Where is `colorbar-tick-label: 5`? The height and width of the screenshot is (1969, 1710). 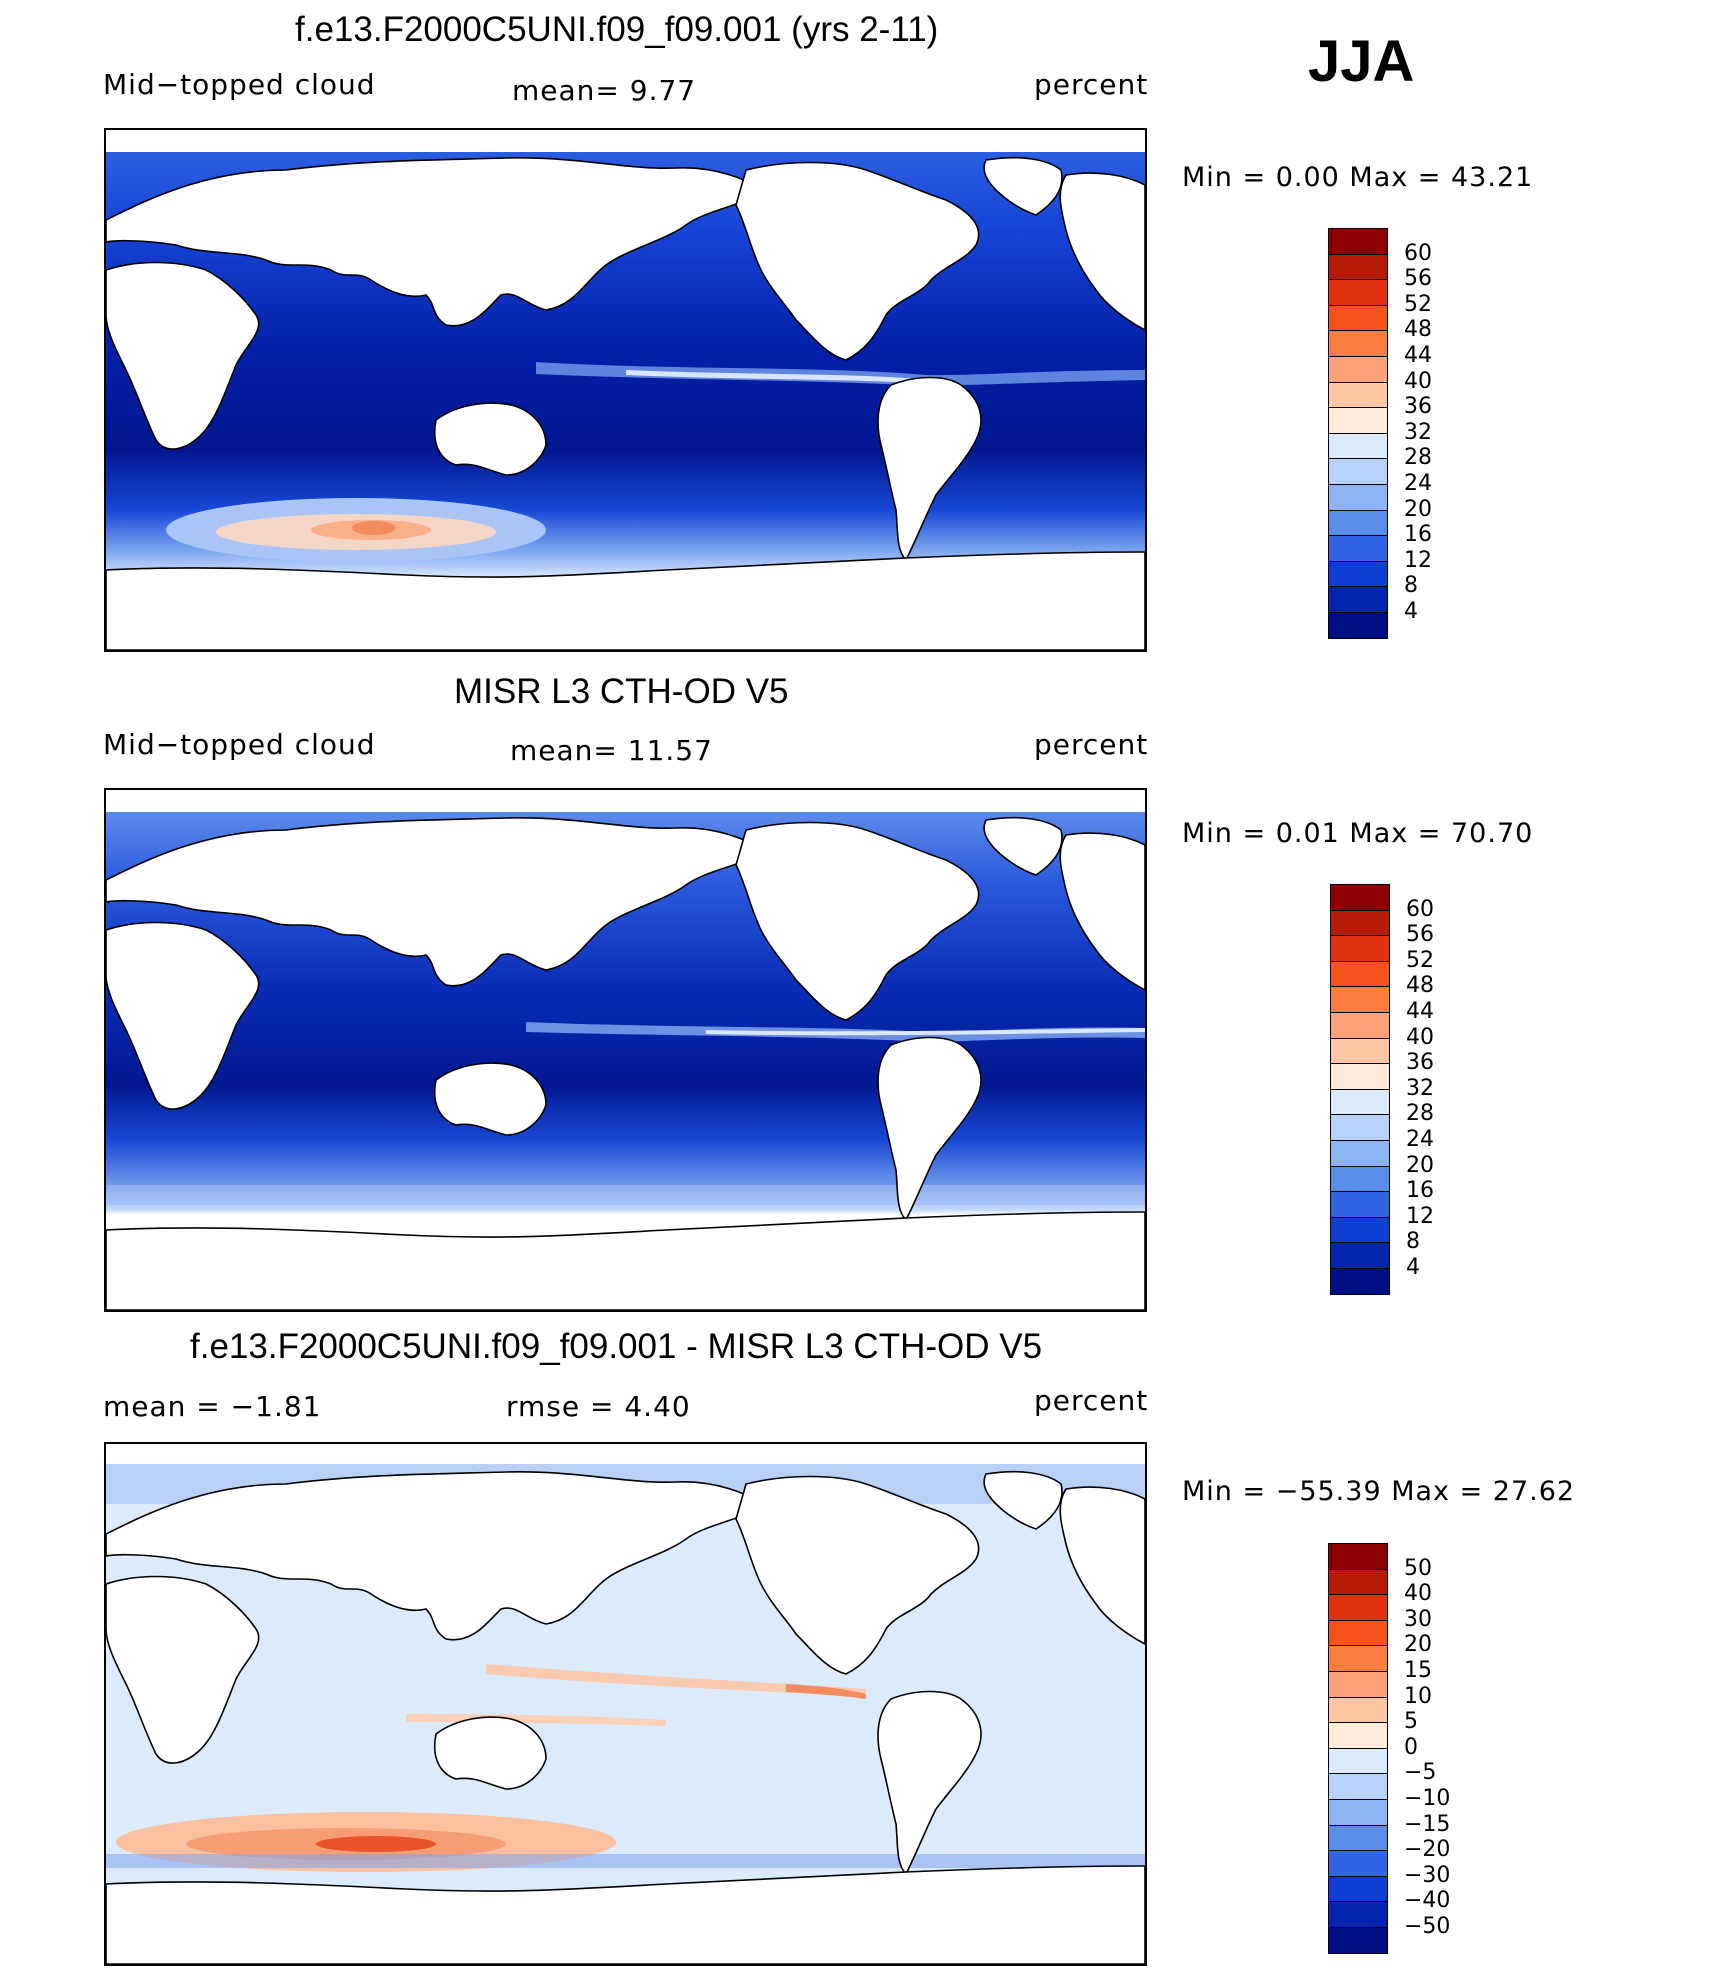
colorbar-tick-label: 5 is located at coordinates (1411, 1722).